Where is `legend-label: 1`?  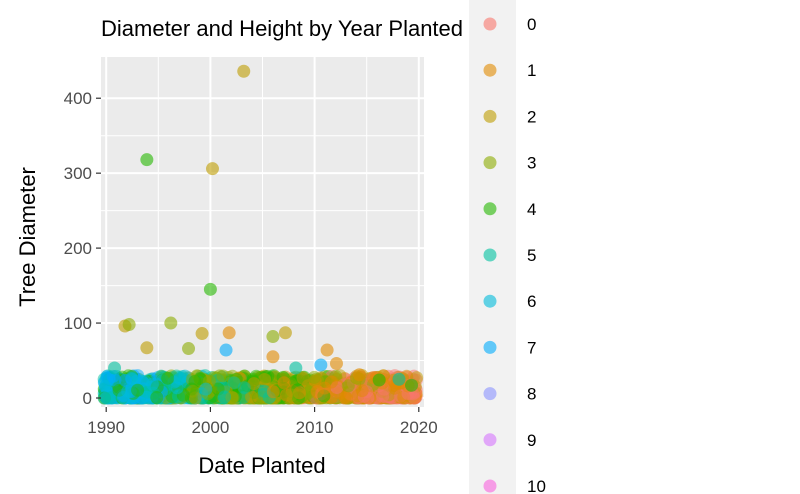
legend-label: 1 is located at coordinates (531, 70).